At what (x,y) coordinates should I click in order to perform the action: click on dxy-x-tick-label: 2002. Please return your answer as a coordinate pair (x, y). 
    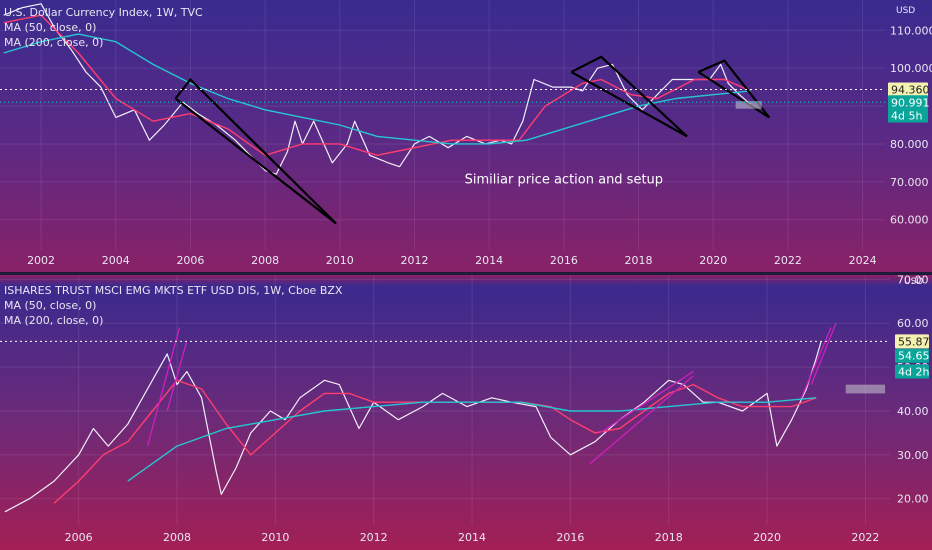
    Looking at the image, I should click on (41, 260).